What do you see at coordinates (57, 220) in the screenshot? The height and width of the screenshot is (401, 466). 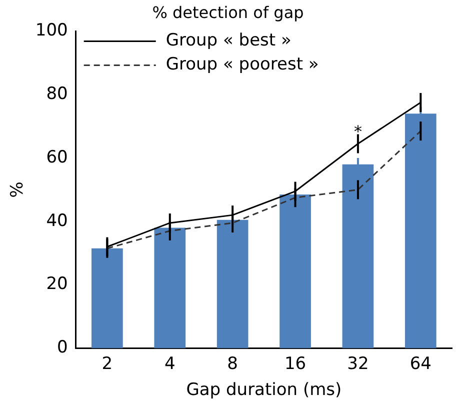 I see `y-tick-label: 40` at bounding box center [57, 220].